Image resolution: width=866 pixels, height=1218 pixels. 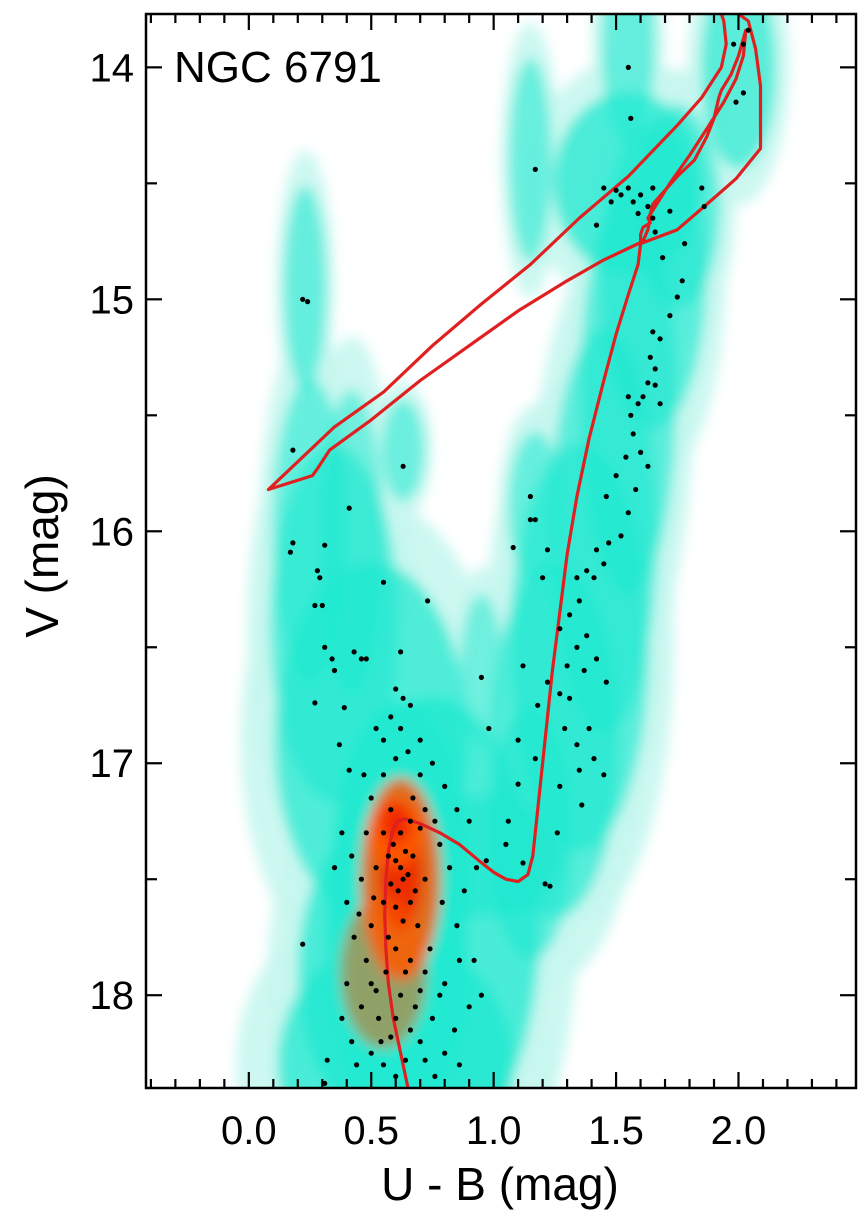 I want to click on y-tick-label: 18, so click(x=112, y=996).